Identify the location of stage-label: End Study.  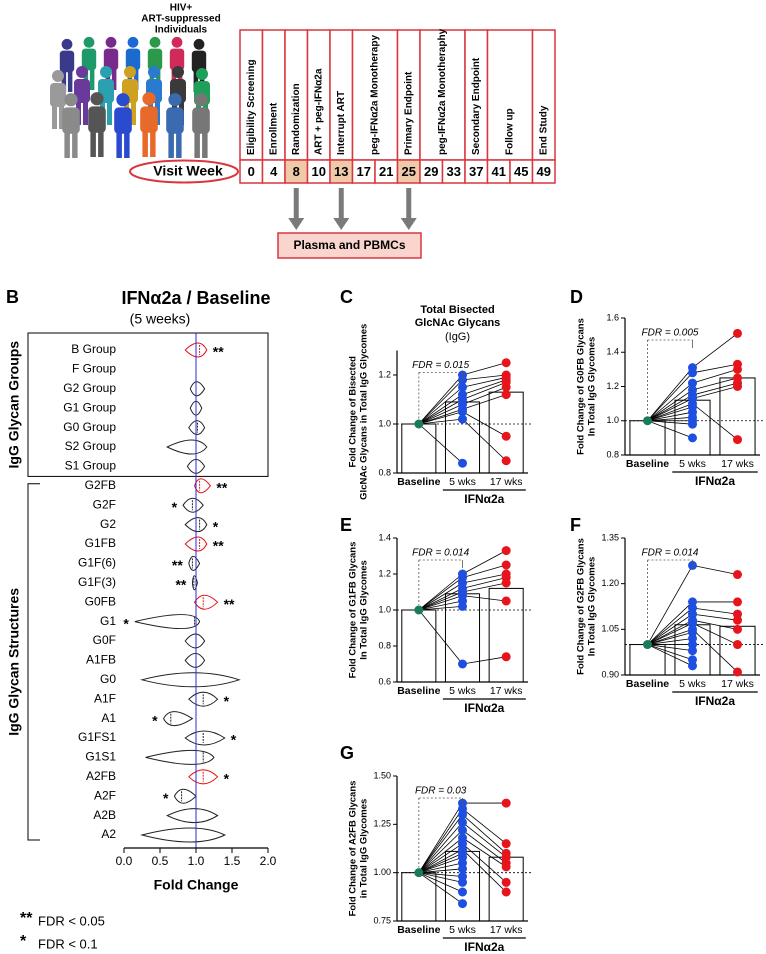
(543, 130).